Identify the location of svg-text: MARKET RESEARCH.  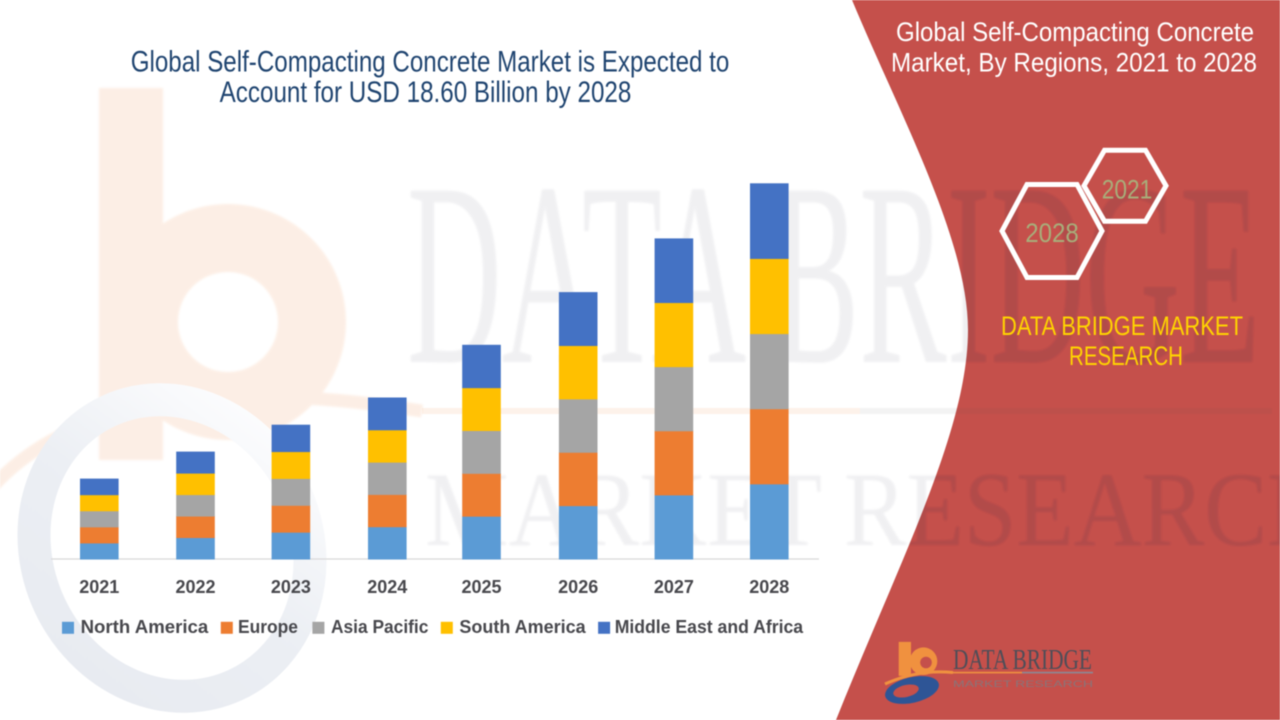
(1023, 684).